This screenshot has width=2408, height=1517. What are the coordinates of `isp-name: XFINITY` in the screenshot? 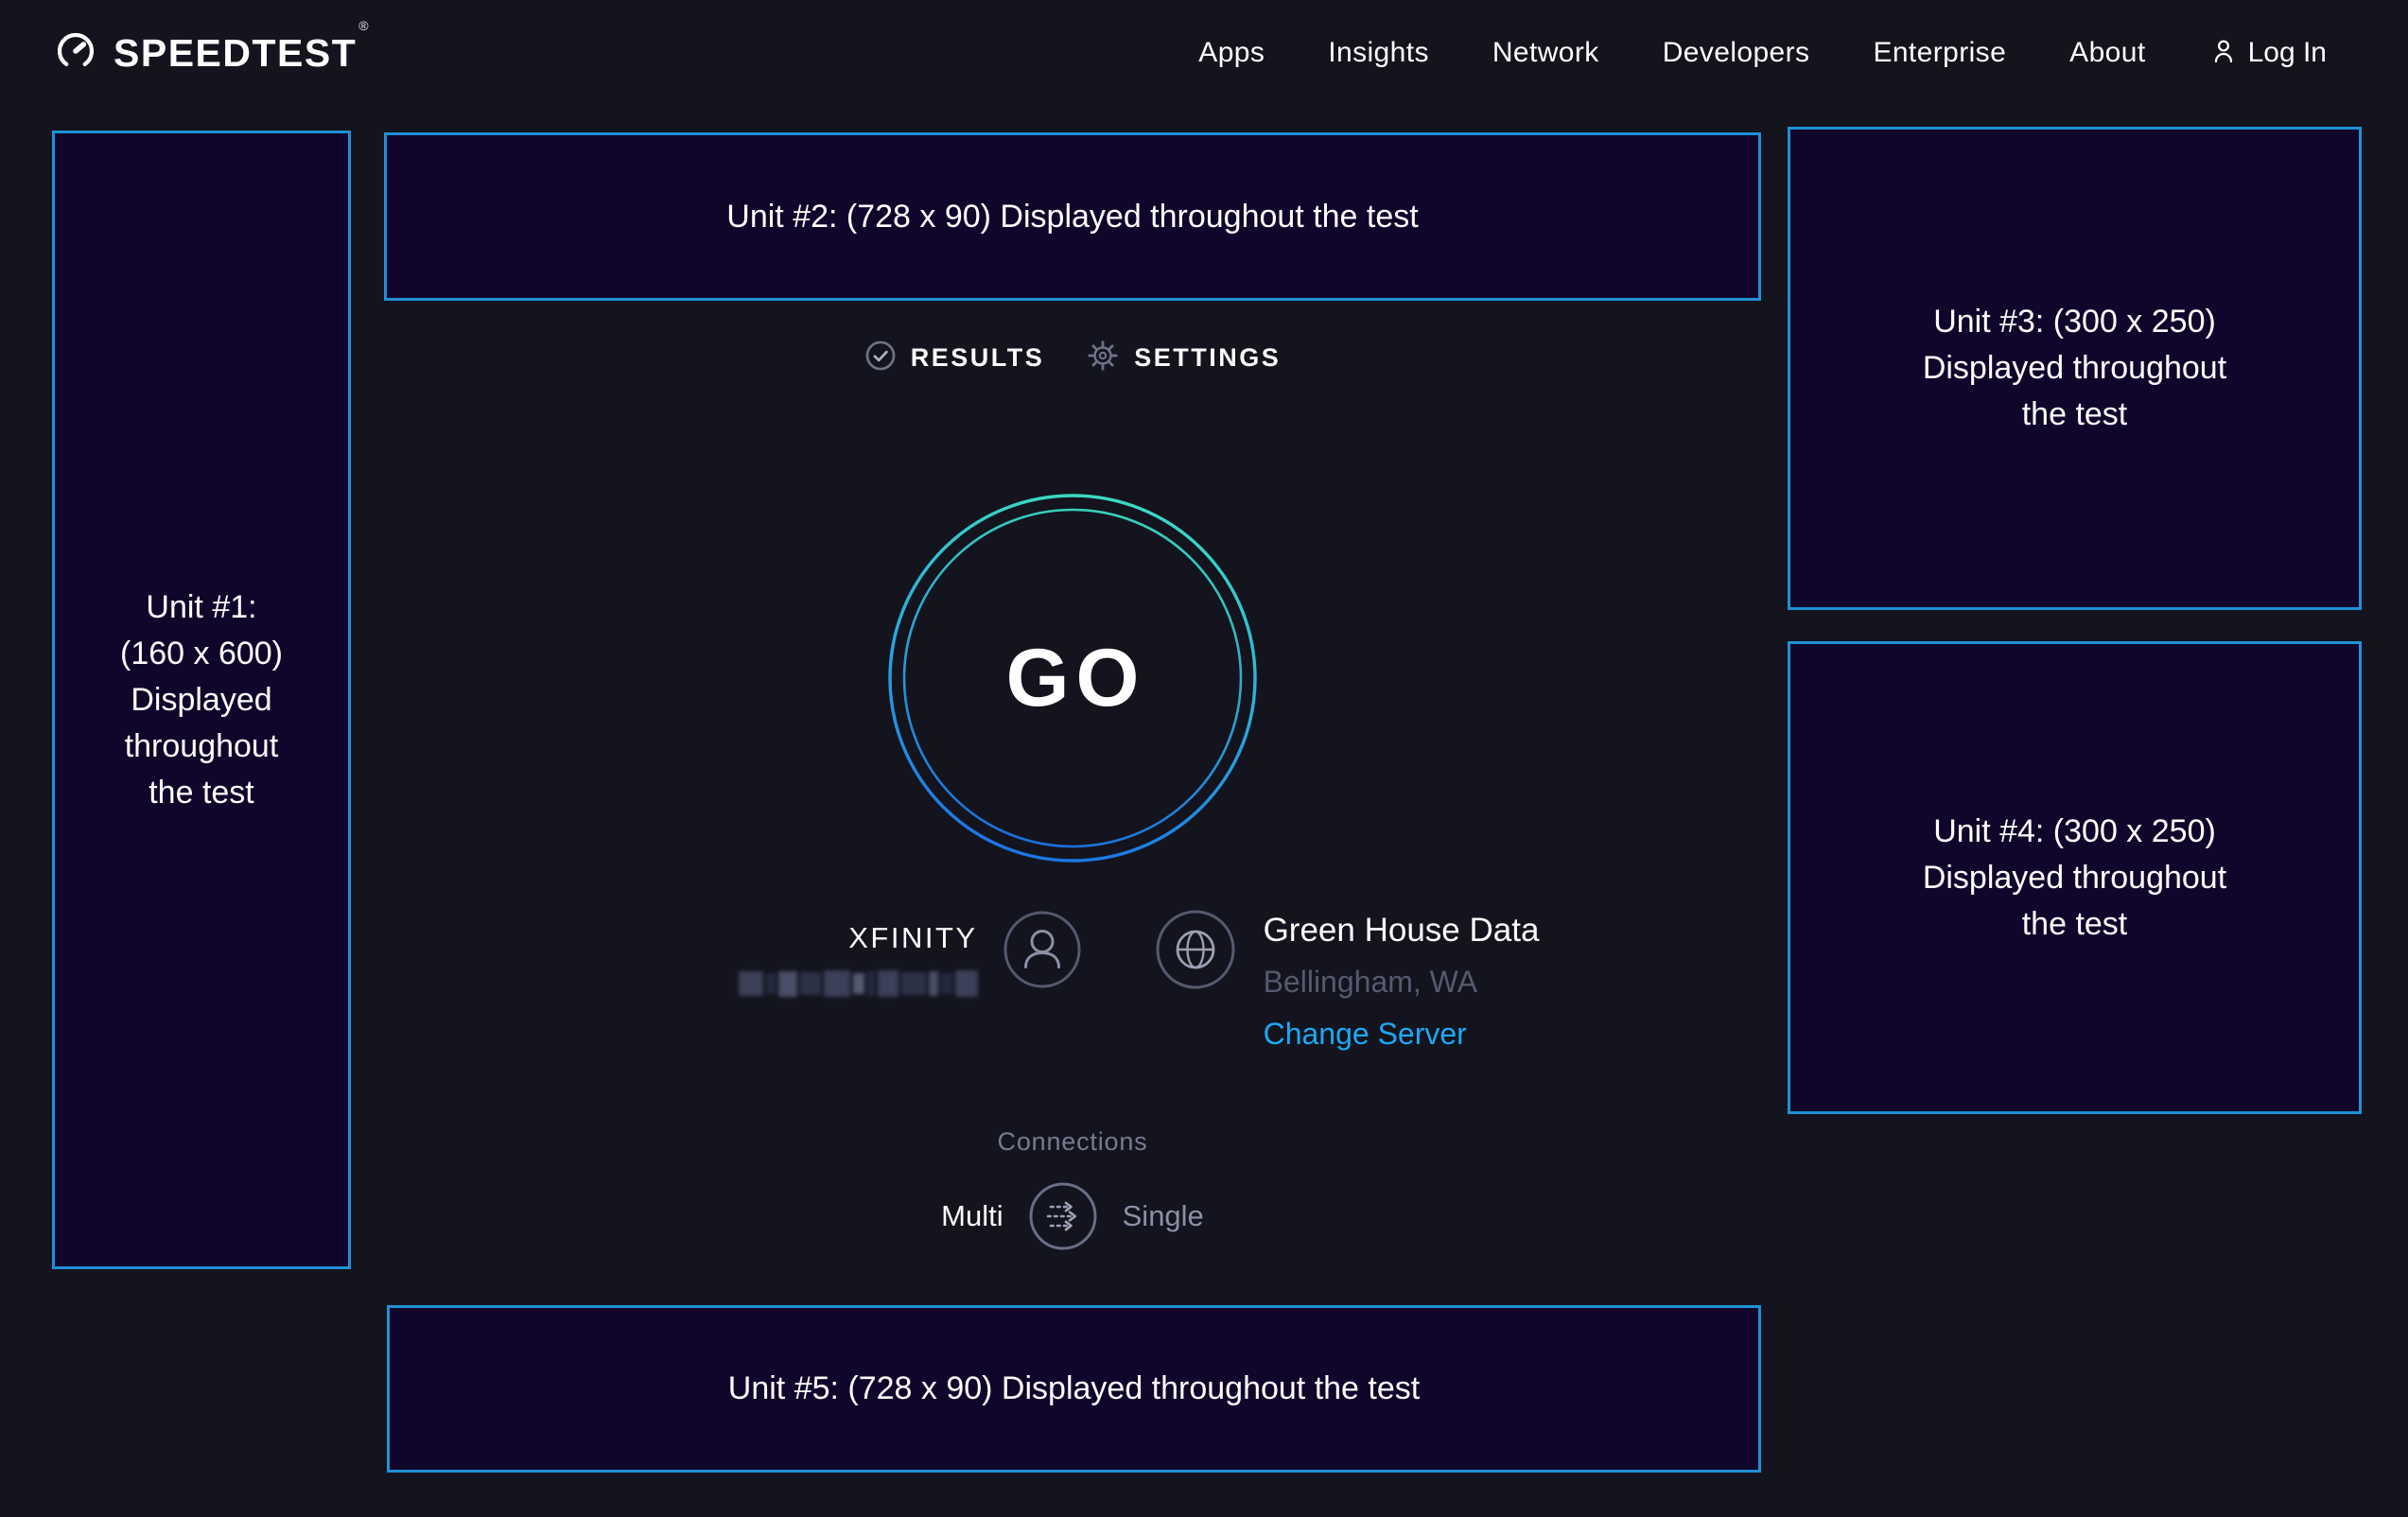 It's located at (913, 938).